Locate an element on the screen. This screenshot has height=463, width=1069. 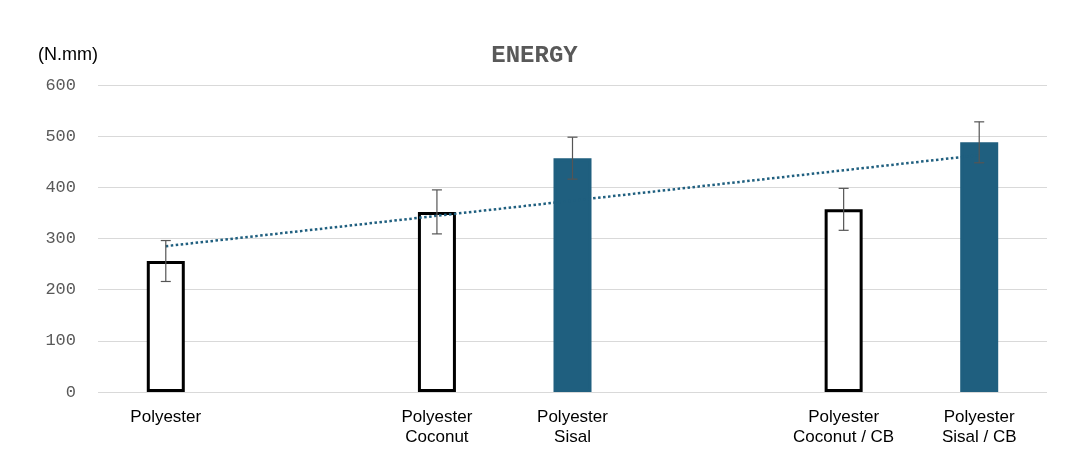
y-axis-title: (N.mm) is located at coordinates (68, 54).